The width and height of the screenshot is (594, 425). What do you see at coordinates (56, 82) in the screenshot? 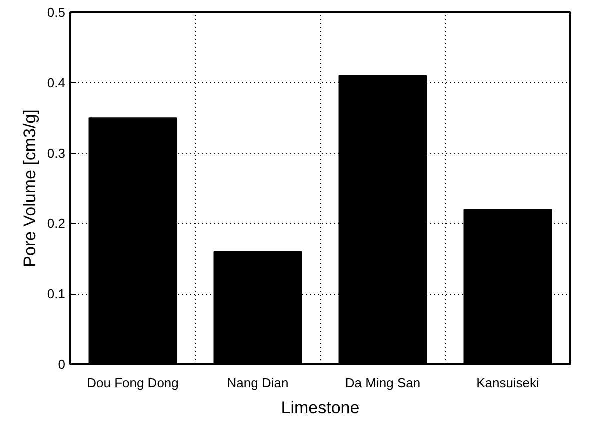
I see `y-tick-label: 0.4` at bounding box center [56, 82].